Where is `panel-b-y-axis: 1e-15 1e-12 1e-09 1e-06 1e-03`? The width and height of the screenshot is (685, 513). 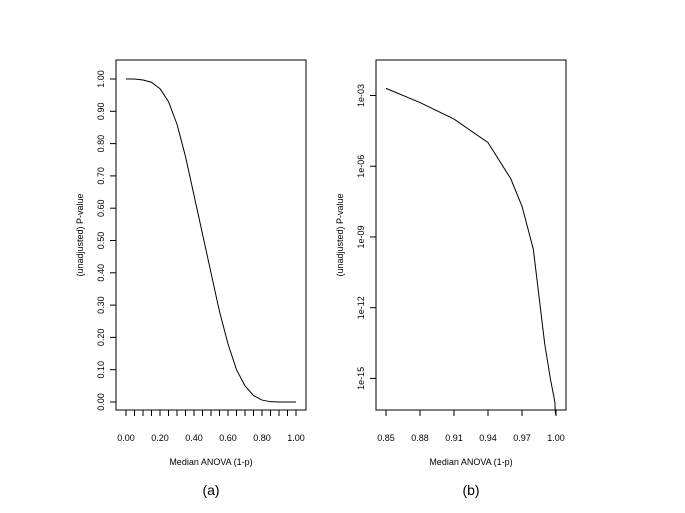 panel-b-y-axis: 1e-15 1e-12 1e-09 1e-06 1e-03 is located at coordinates (366, 237).